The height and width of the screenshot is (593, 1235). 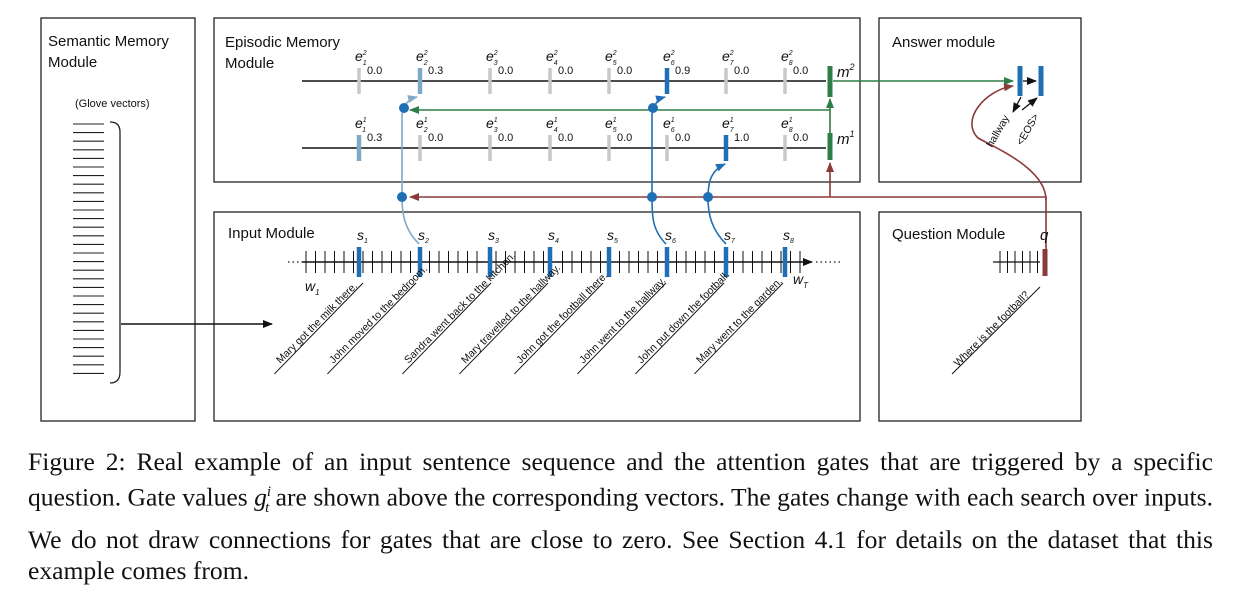 I want to click on m1-label: m1, so click(x=846, y=138).